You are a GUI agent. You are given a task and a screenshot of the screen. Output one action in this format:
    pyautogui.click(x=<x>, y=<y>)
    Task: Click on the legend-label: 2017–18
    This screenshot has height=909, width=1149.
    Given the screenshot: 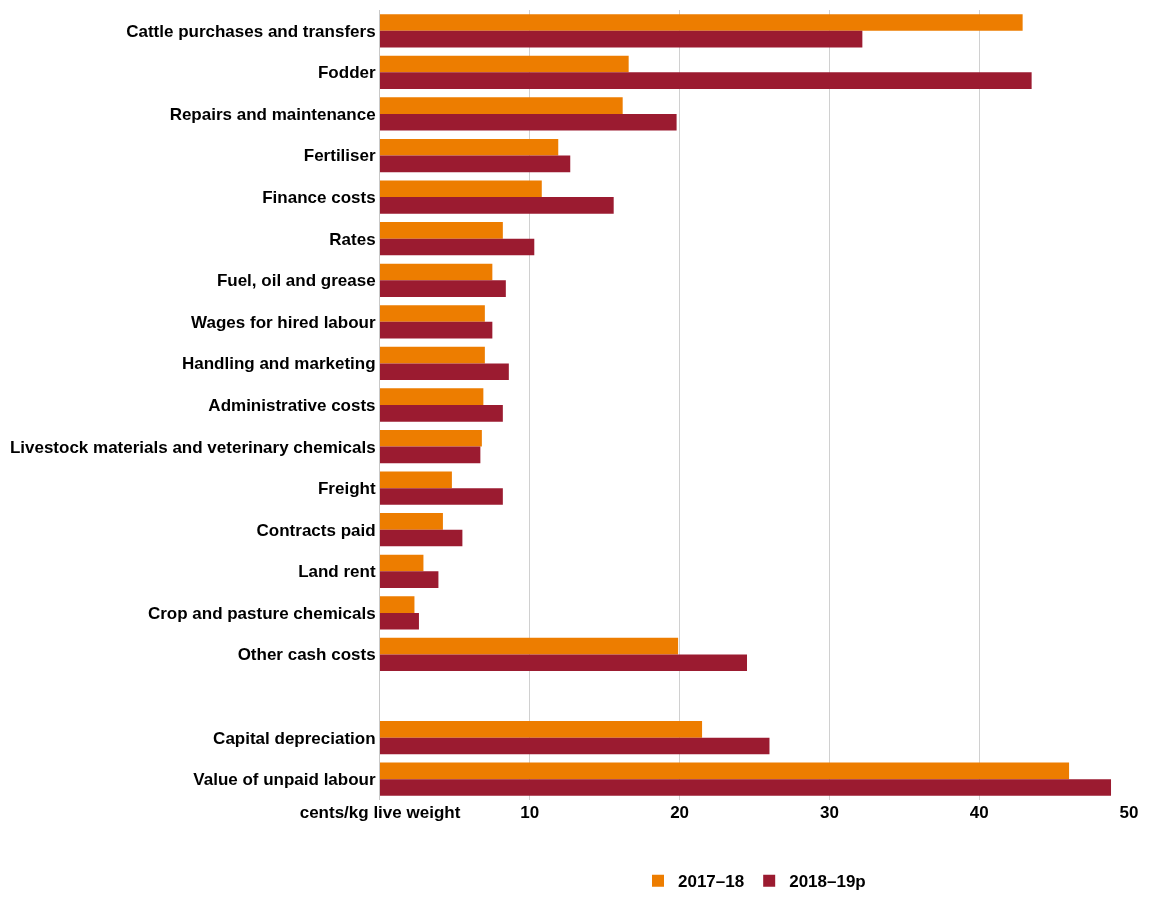 What is the action you would take?
    pyautogui.click(x=711, y=882)
    